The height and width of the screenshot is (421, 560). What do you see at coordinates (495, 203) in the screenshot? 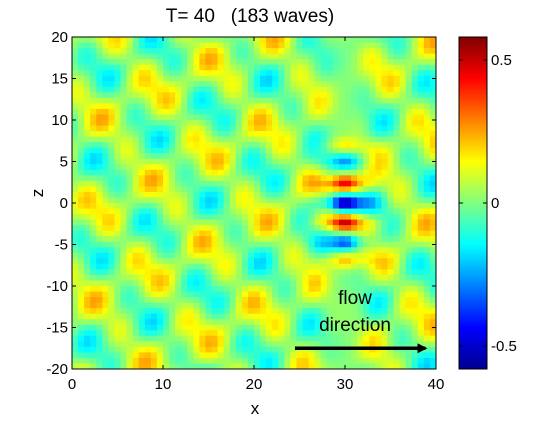
I see `colorbar-tick-label: 0` at bounding box center [495, 203].